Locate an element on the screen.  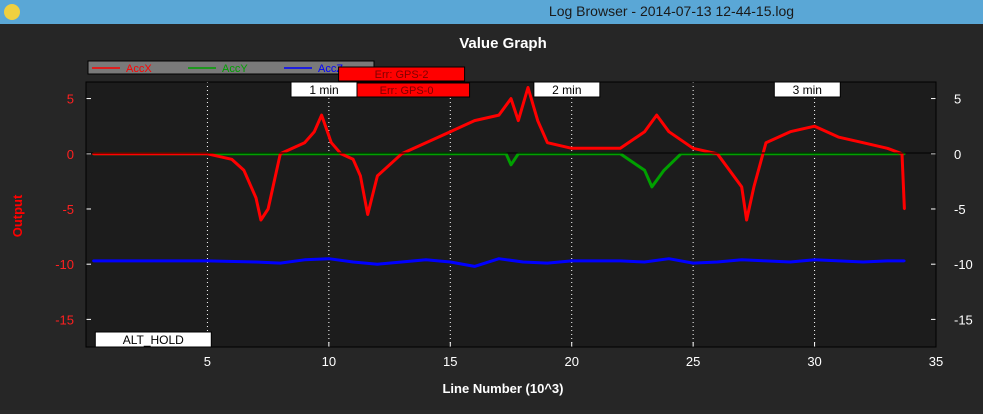
time-marker-label: 3 min is located at coordinates (807, 90).